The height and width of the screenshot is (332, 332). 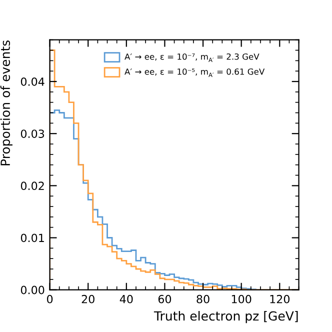 What do you see at coordinates (6, 103) in the screenshot?
I see `y-axis-title: Proportion of events` at bounding box center [6, 103].